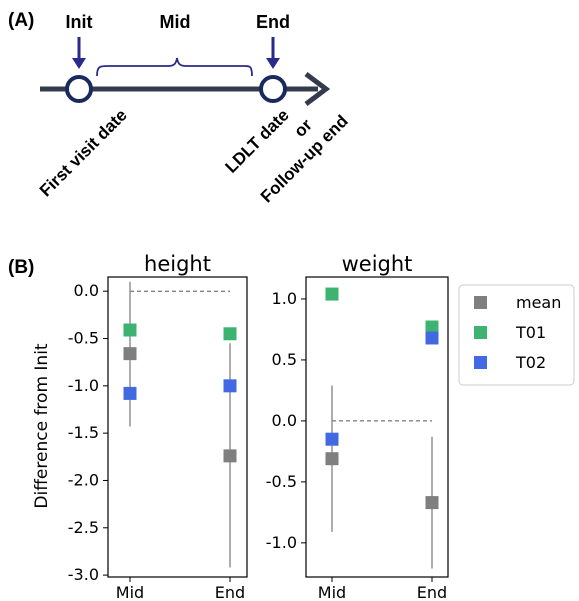 The width and height of the screenshot is (579, 601). I want to click on y-tick-label: 1.0, so click(284, 298).